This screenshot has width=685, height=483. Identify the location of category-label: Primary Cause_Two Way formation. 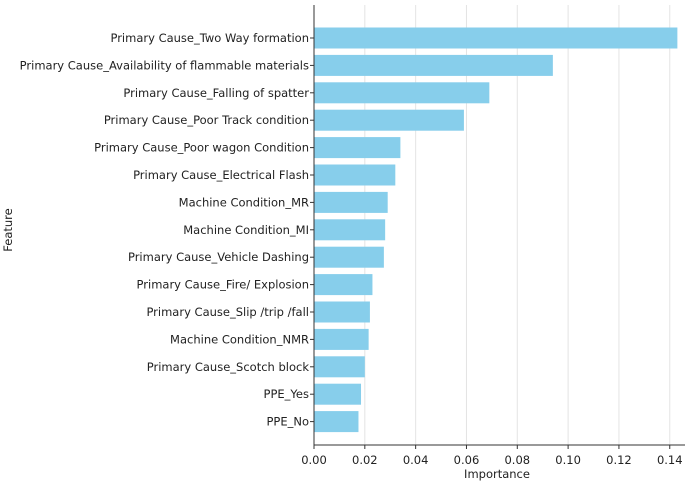
(209, 38).